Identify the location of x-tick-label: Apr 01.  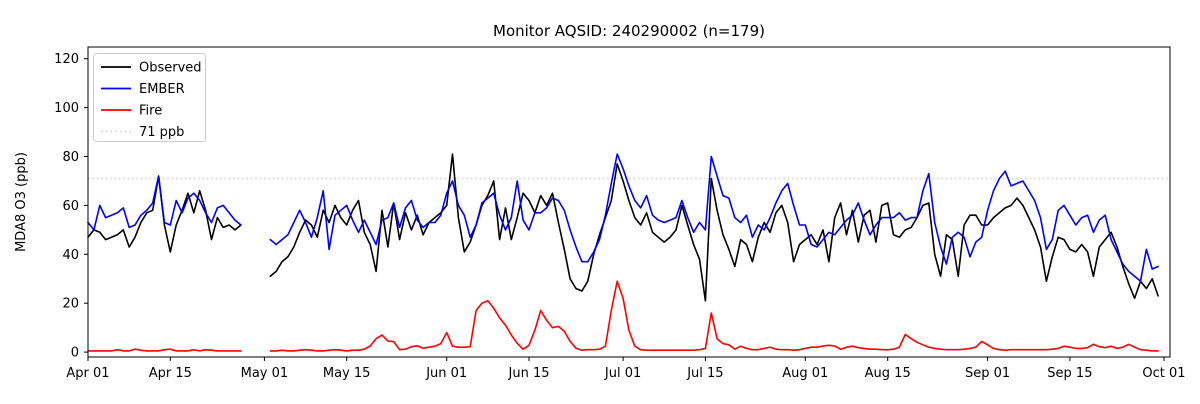
(87, 373).